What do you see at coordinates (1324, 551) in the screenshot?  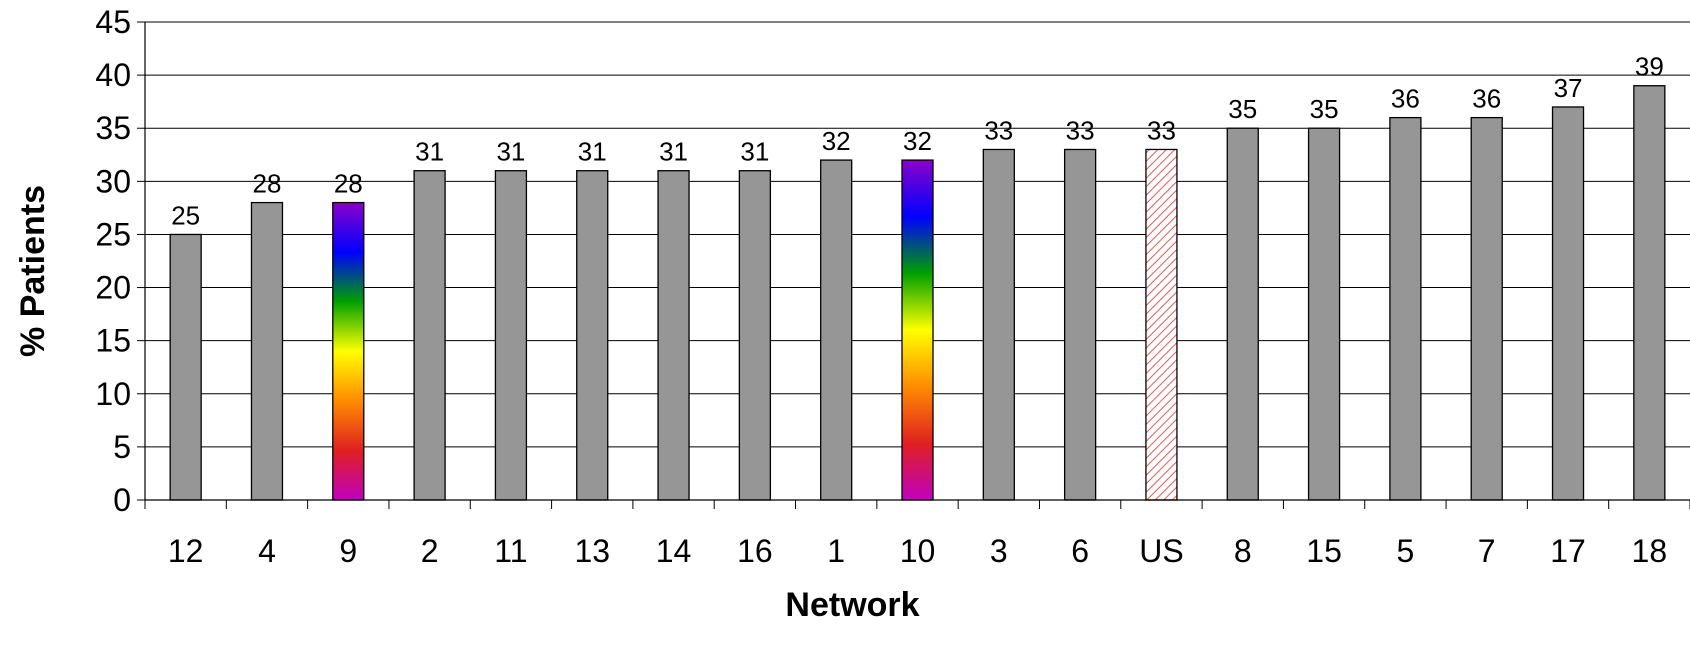 I see `x-tick-label: 15` at bounding box center [1324, 551].